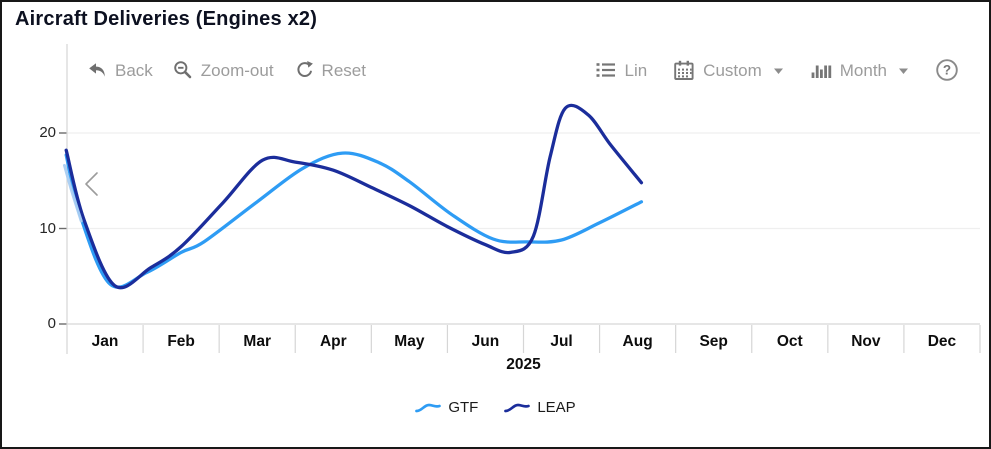 Image resolution: width=991 pixels, height=449 pixels. I want to click on legend-label: GTF, so click(463, 407).